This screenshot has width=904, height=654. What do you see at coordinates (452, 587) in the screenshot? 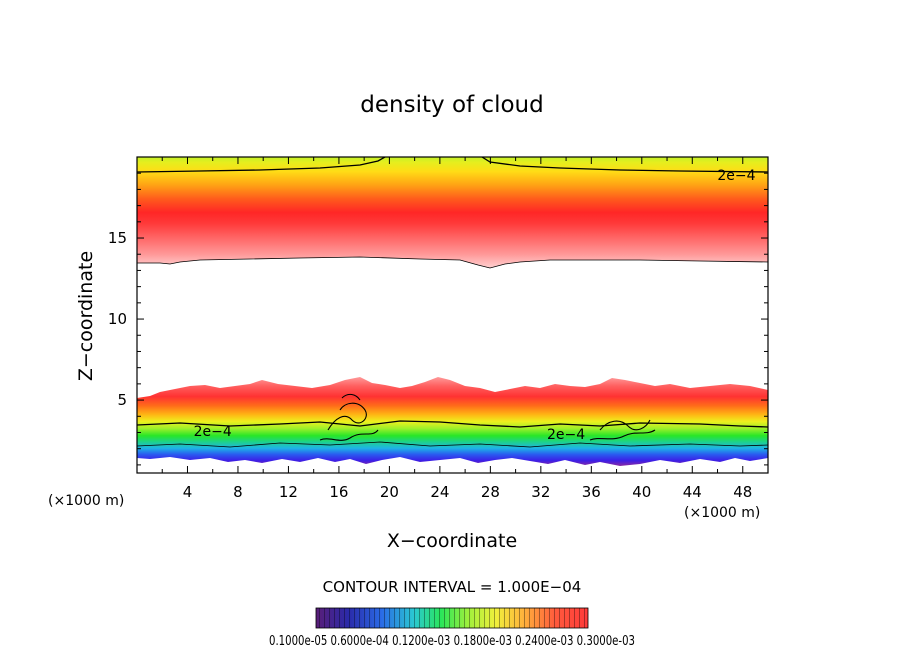
I see `contour-interval-text: CONTOUR INTERVAL = 1.000E−04` at bounding box center [452, 587].